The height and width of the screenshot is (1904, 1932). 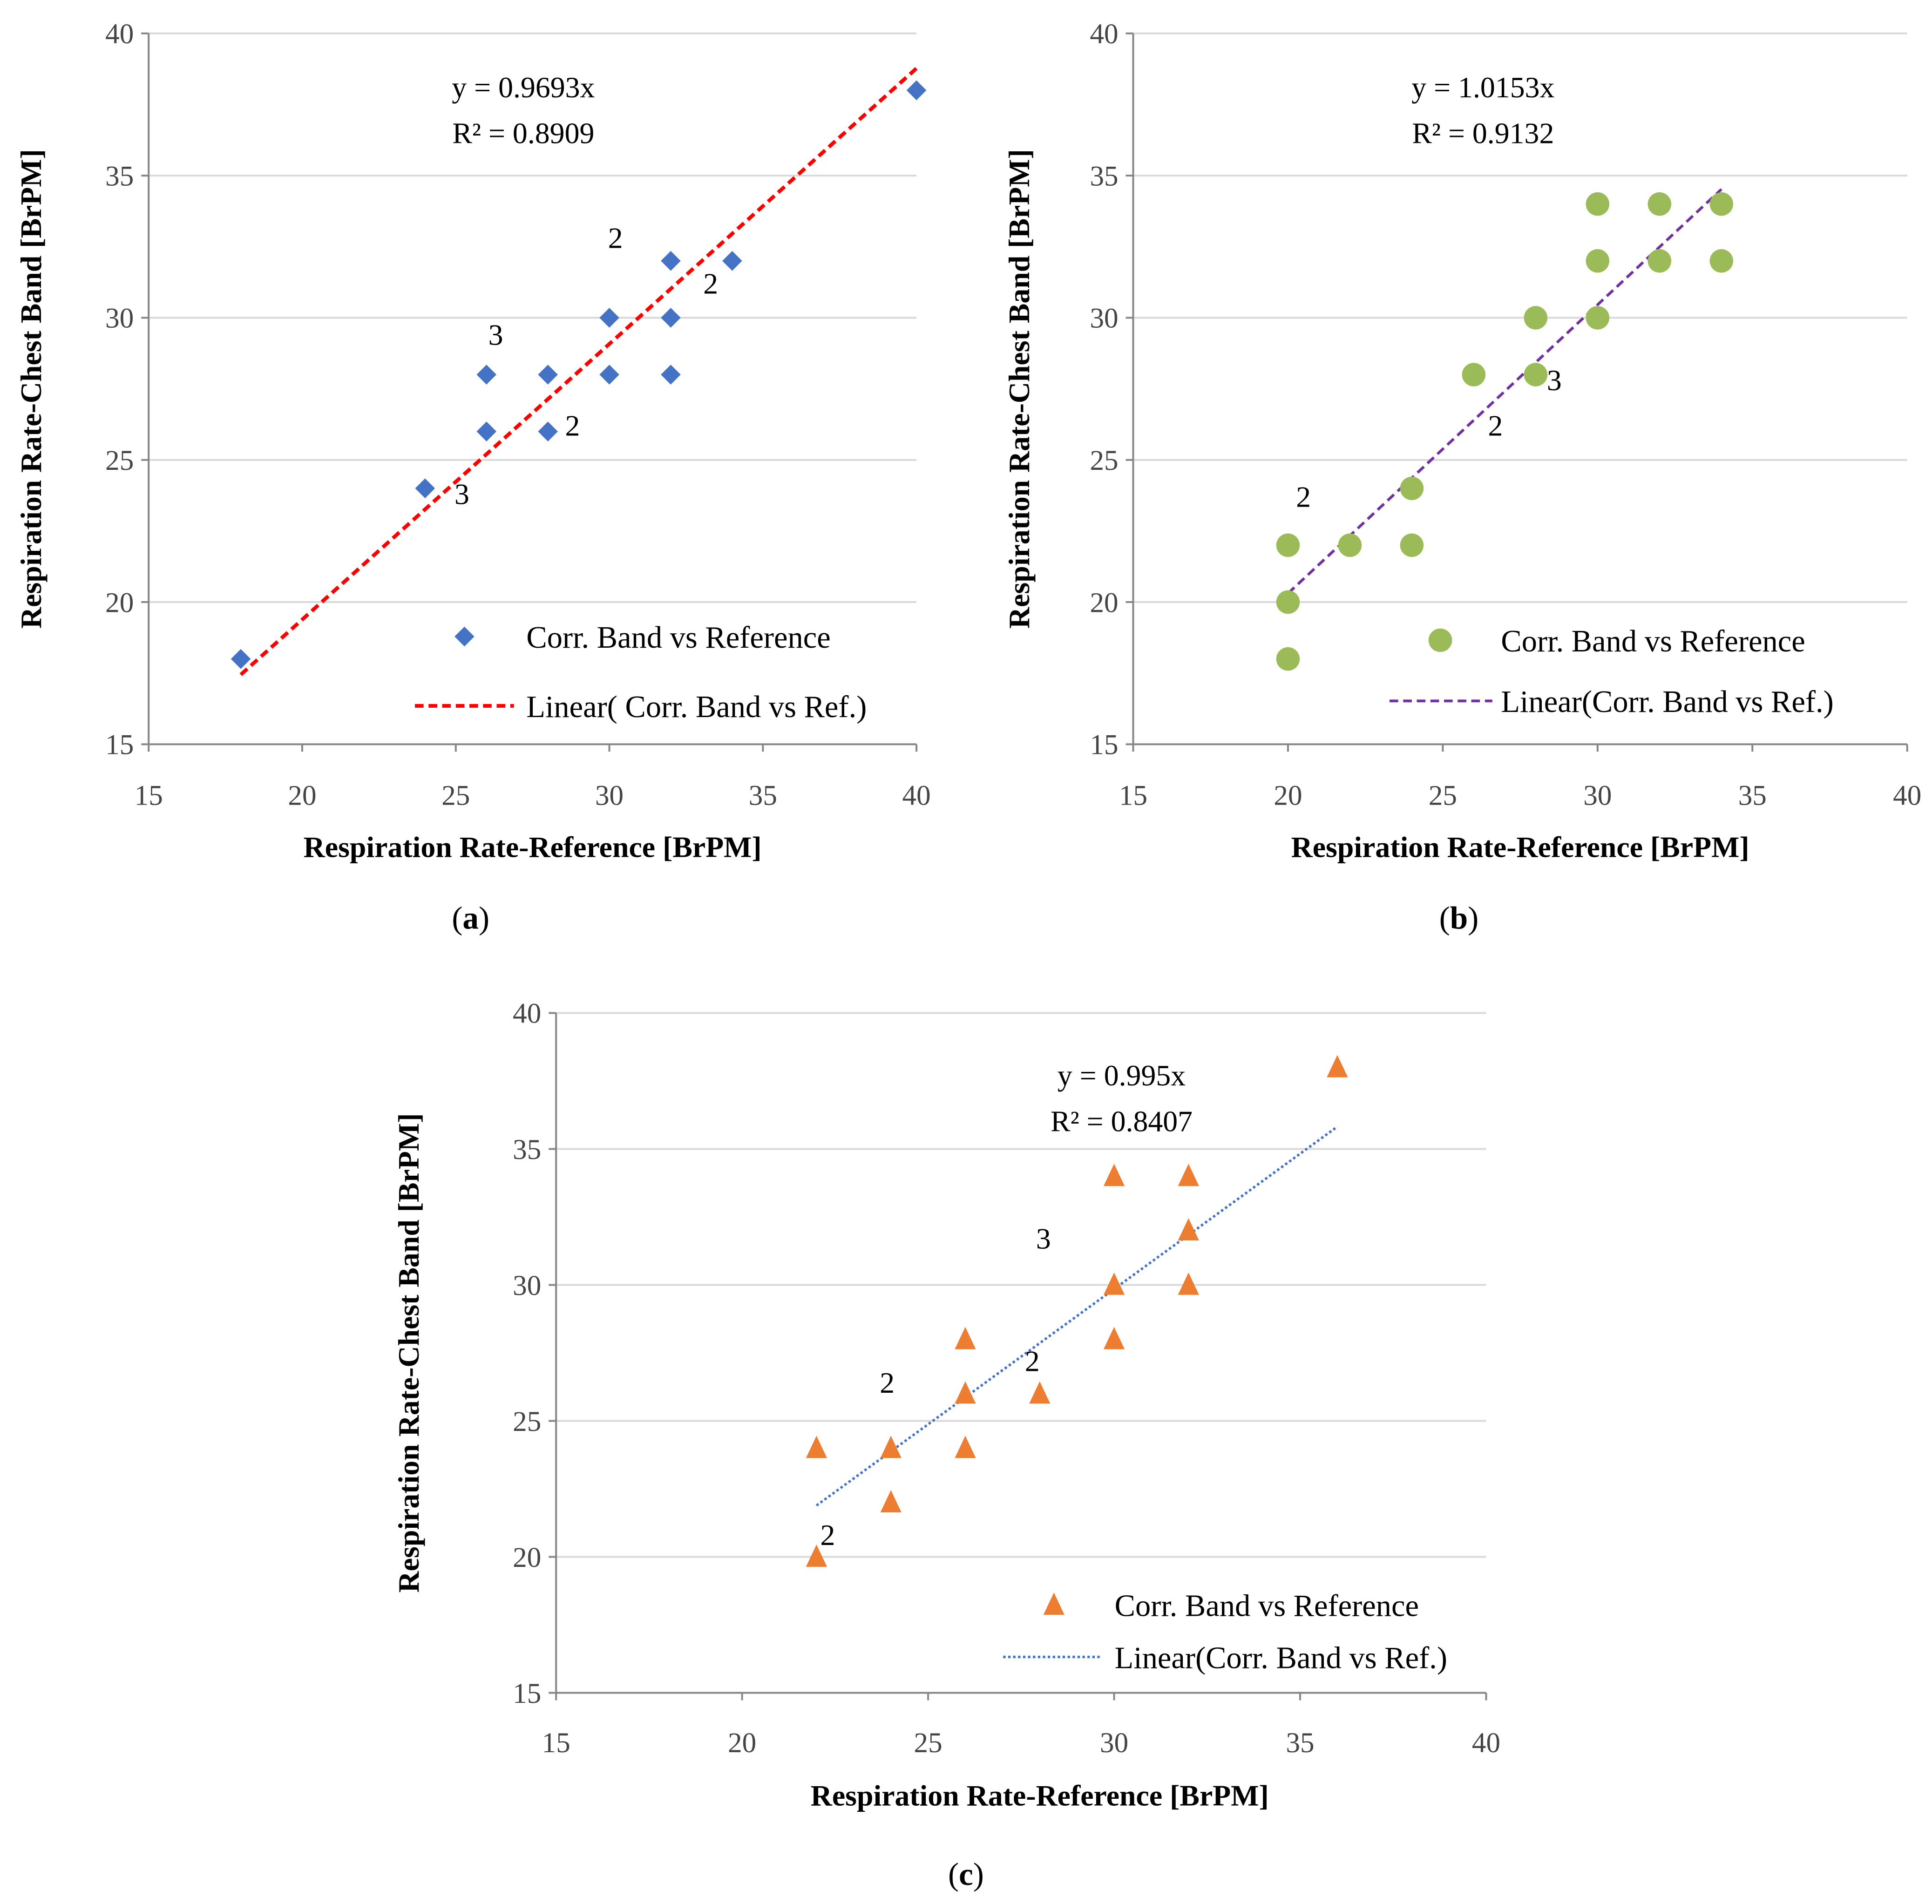 What do you see at coordinates (742, 1743) in the screenshot?
I see `x-tick-label: 20` at bounding box center [742, 1743].